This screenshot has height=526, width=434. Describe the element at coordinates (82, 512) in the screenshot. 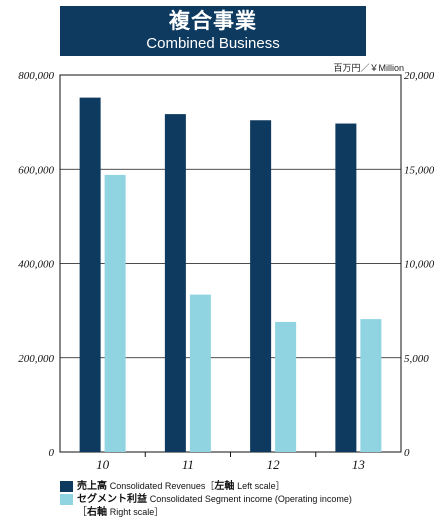

I see `legend-income-open-bracket: ［` at that location.